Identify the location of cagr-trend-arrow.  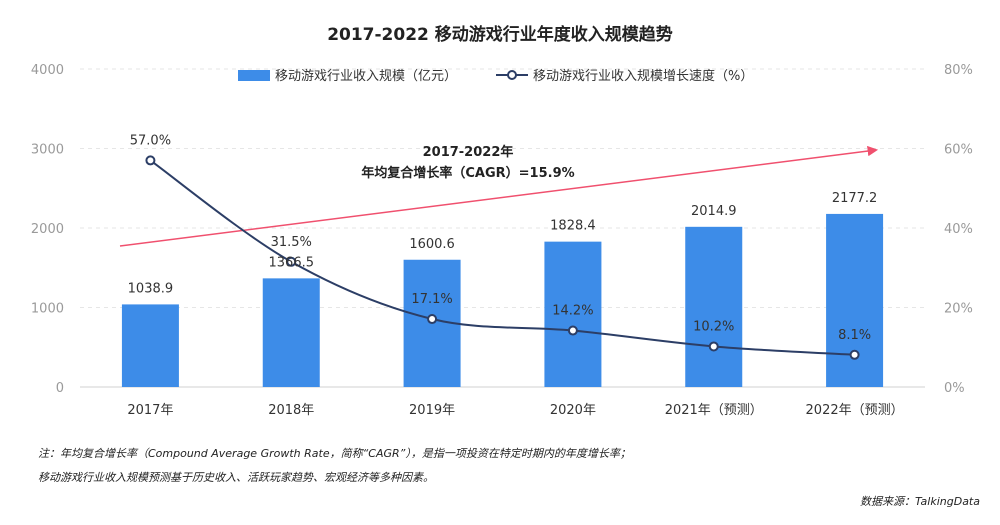
(499, 196).